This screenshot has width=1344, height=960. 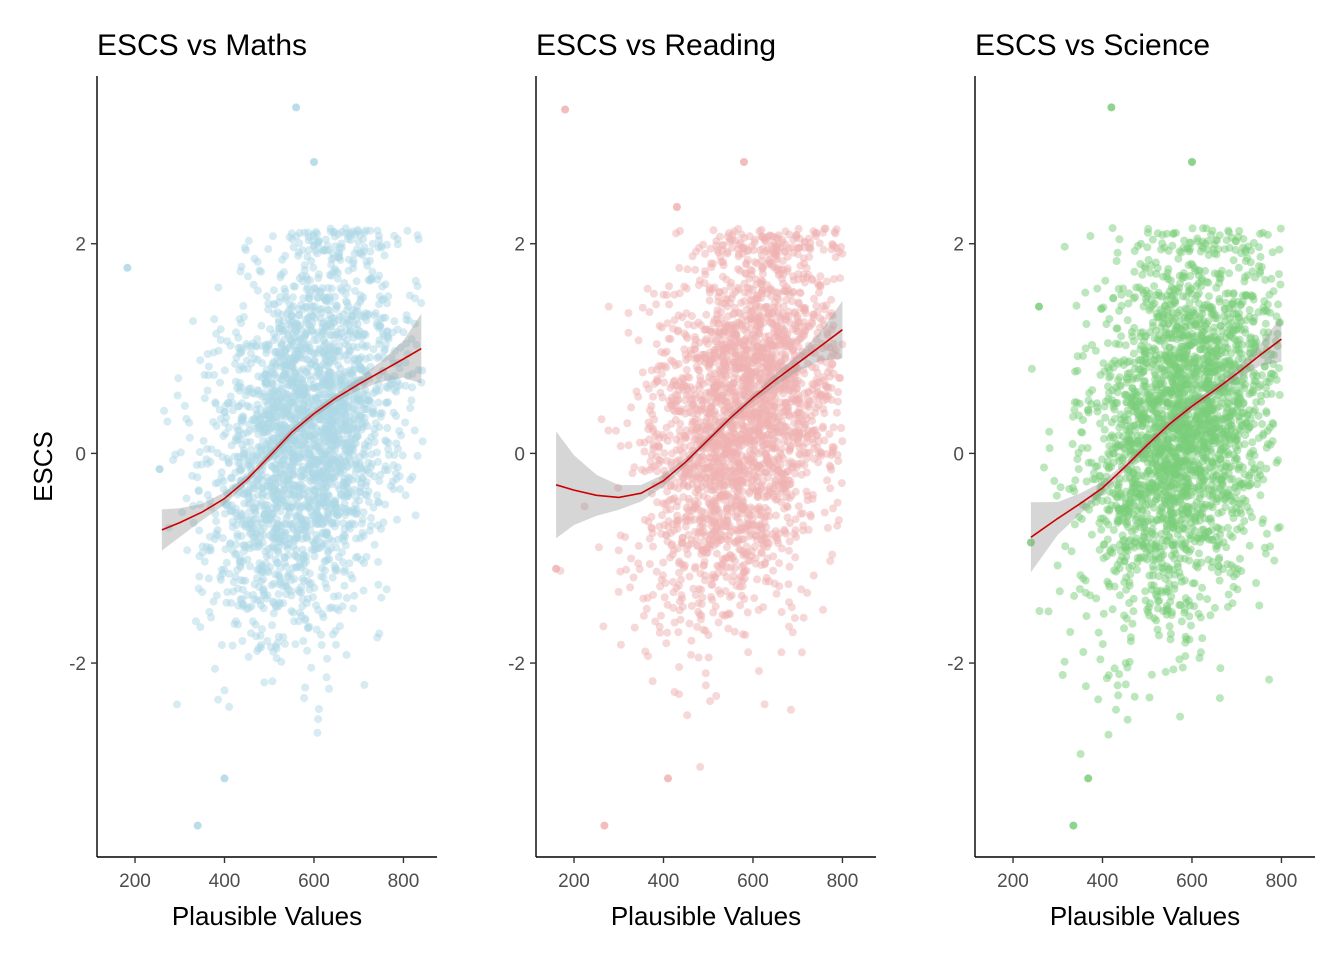 What do you see at coordinates (80, 245) in the screenshot?
I see `y-tick-label: 2` at bounding box center [80, 245].